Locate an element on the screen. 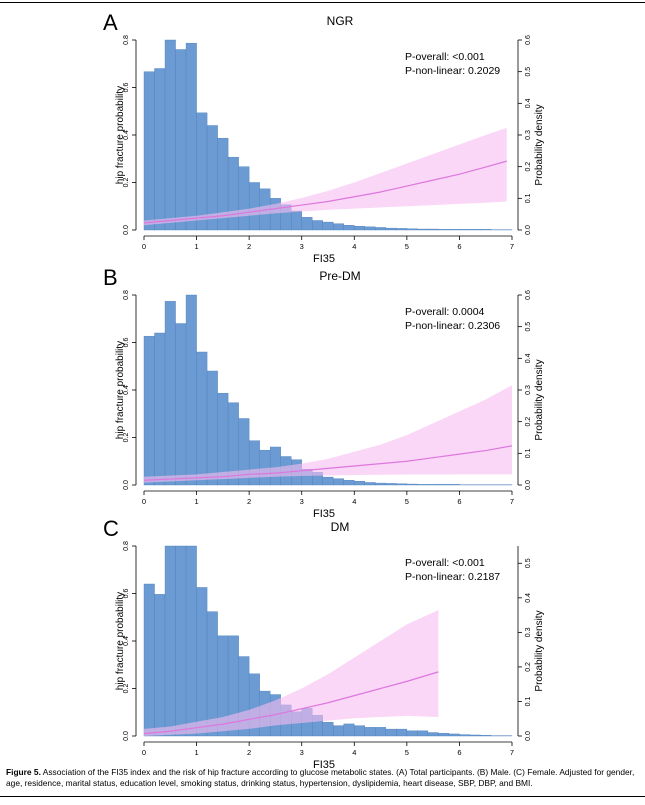 The height and width of the screenshot is (805, 645). y2-tick-label: 0.2 is located at coordinates (528, 667).